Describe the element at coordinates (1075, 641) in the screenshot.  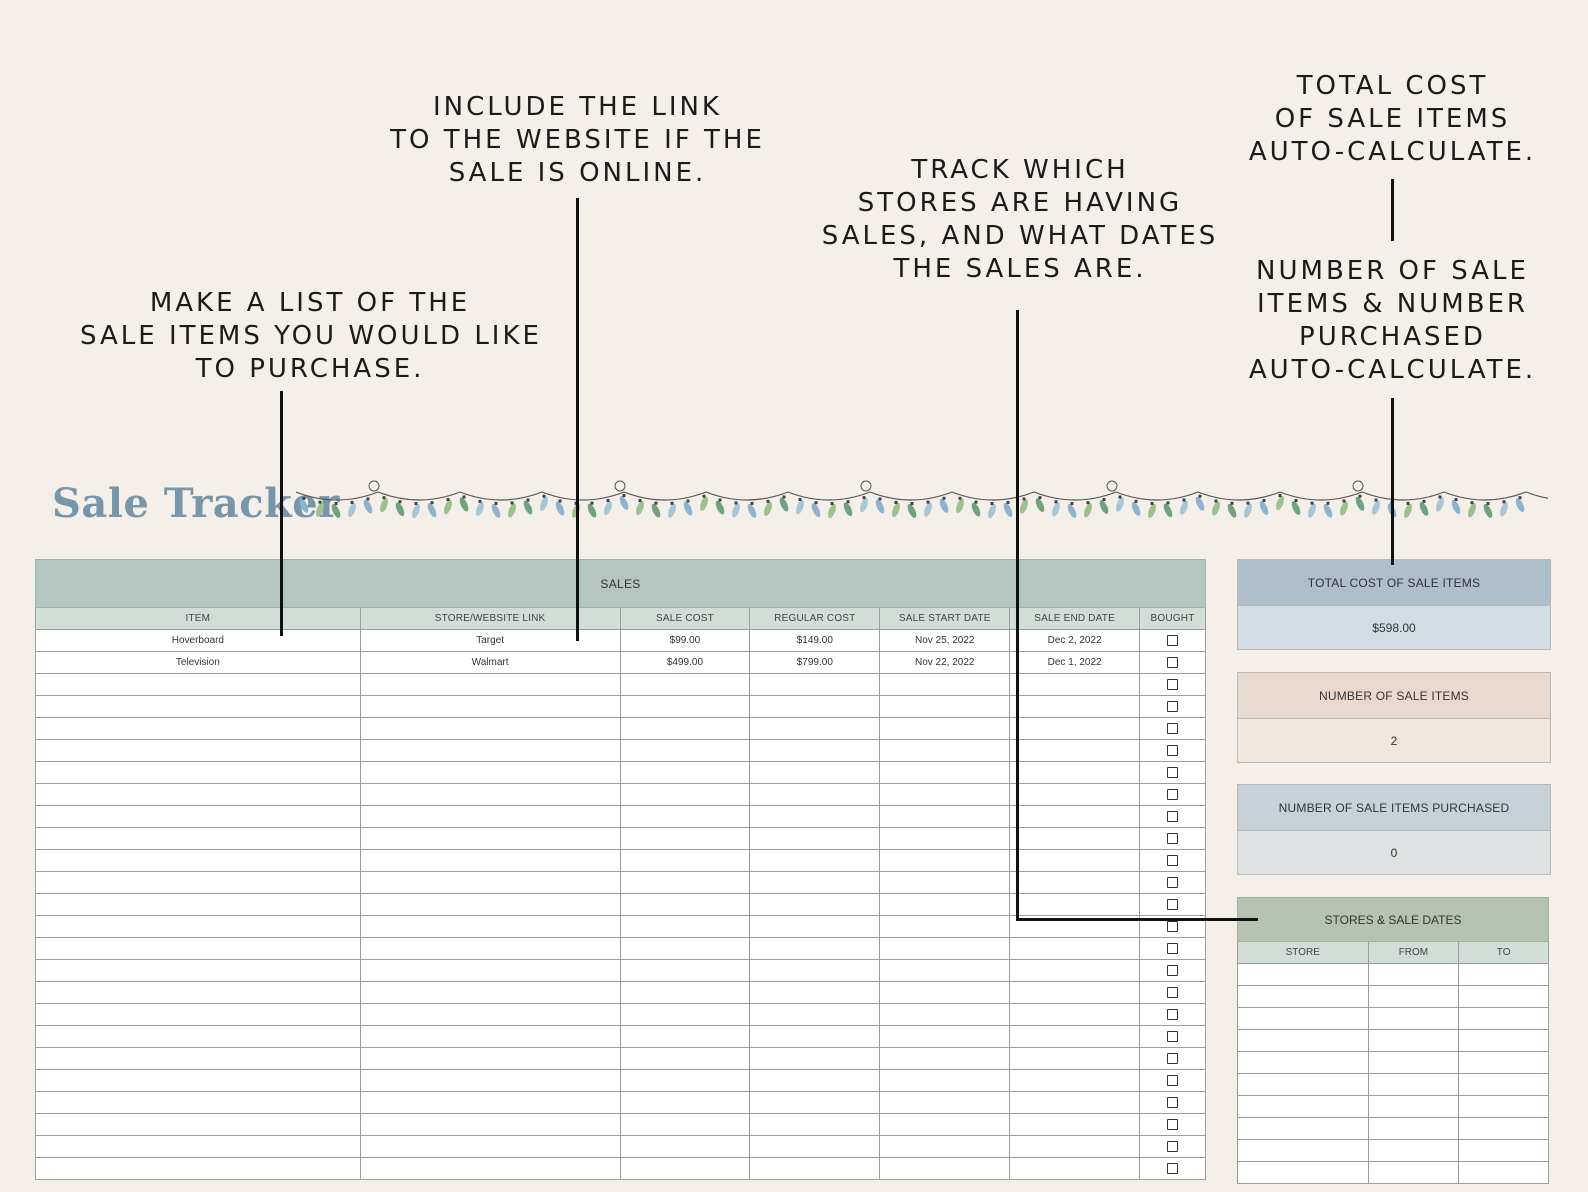
I see `cell-end-date: Dec 2, 2022` at that location.